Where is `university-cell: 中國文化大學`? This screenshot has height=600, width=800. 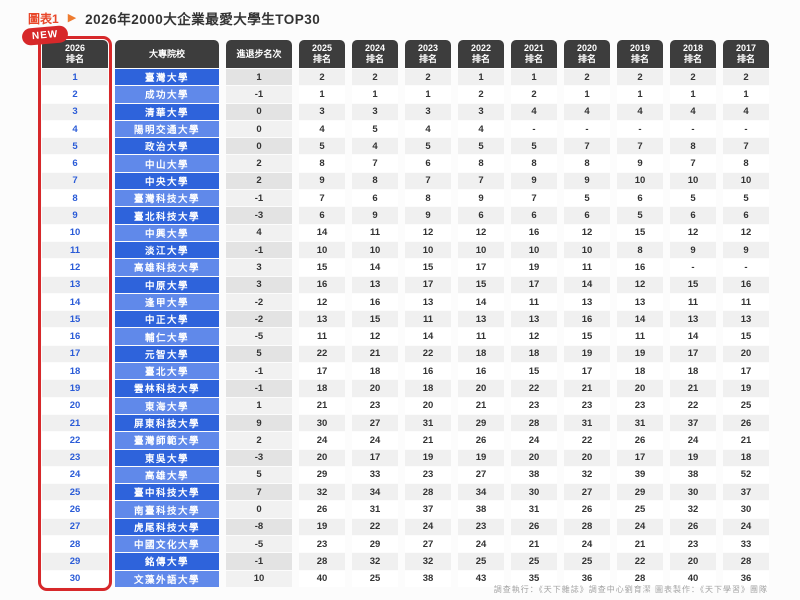
university-cell: 中國文化大學 is located at coordinates (167, 544).